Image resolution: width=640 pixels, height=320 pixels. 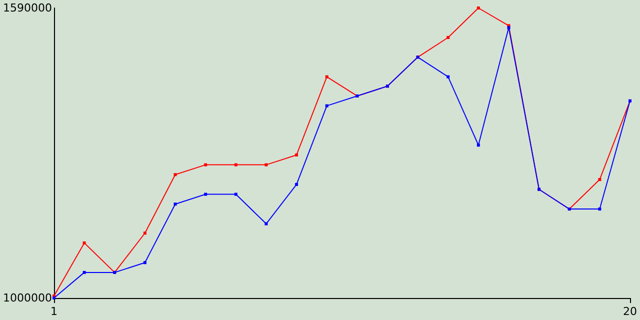 What do you see at coordinates (630, 311) in the screenshot?
I see `x-tick-label: 20` at bounding box center [630, 311].